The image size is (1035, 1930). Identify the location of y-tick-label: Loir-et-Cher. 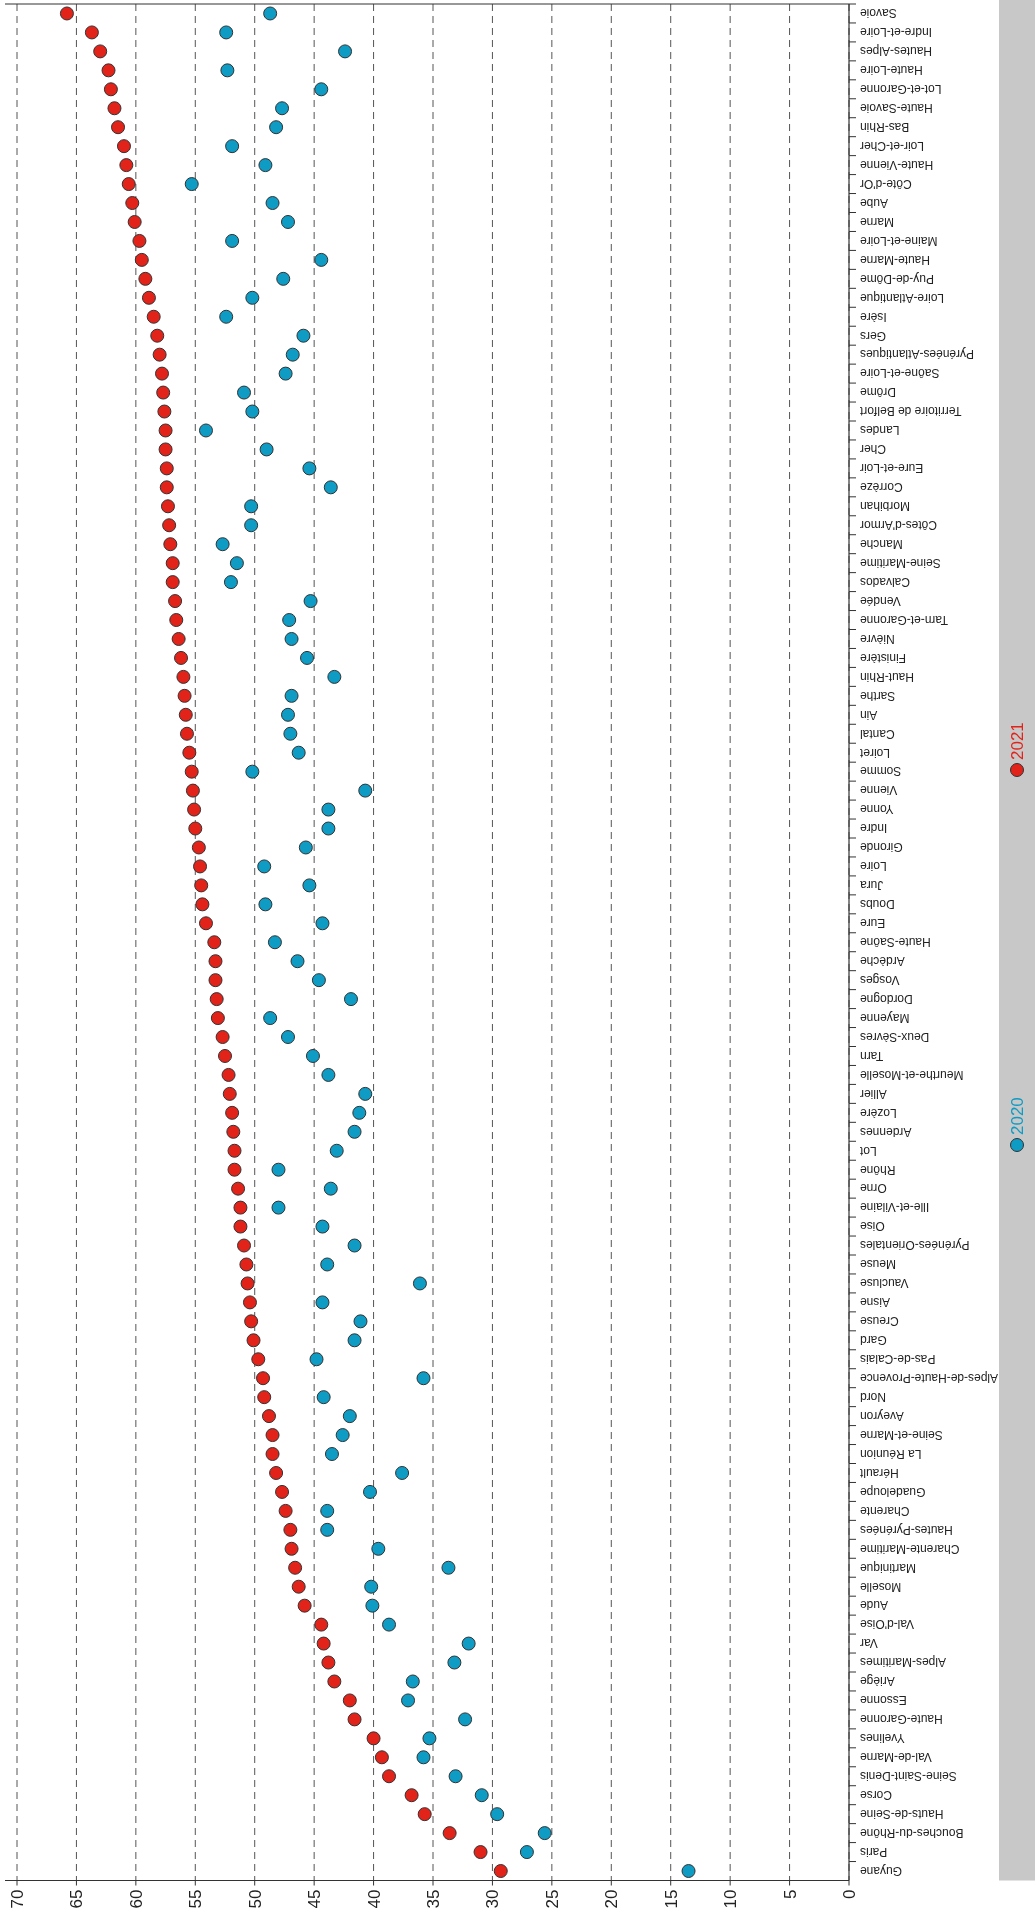
(892, 145).